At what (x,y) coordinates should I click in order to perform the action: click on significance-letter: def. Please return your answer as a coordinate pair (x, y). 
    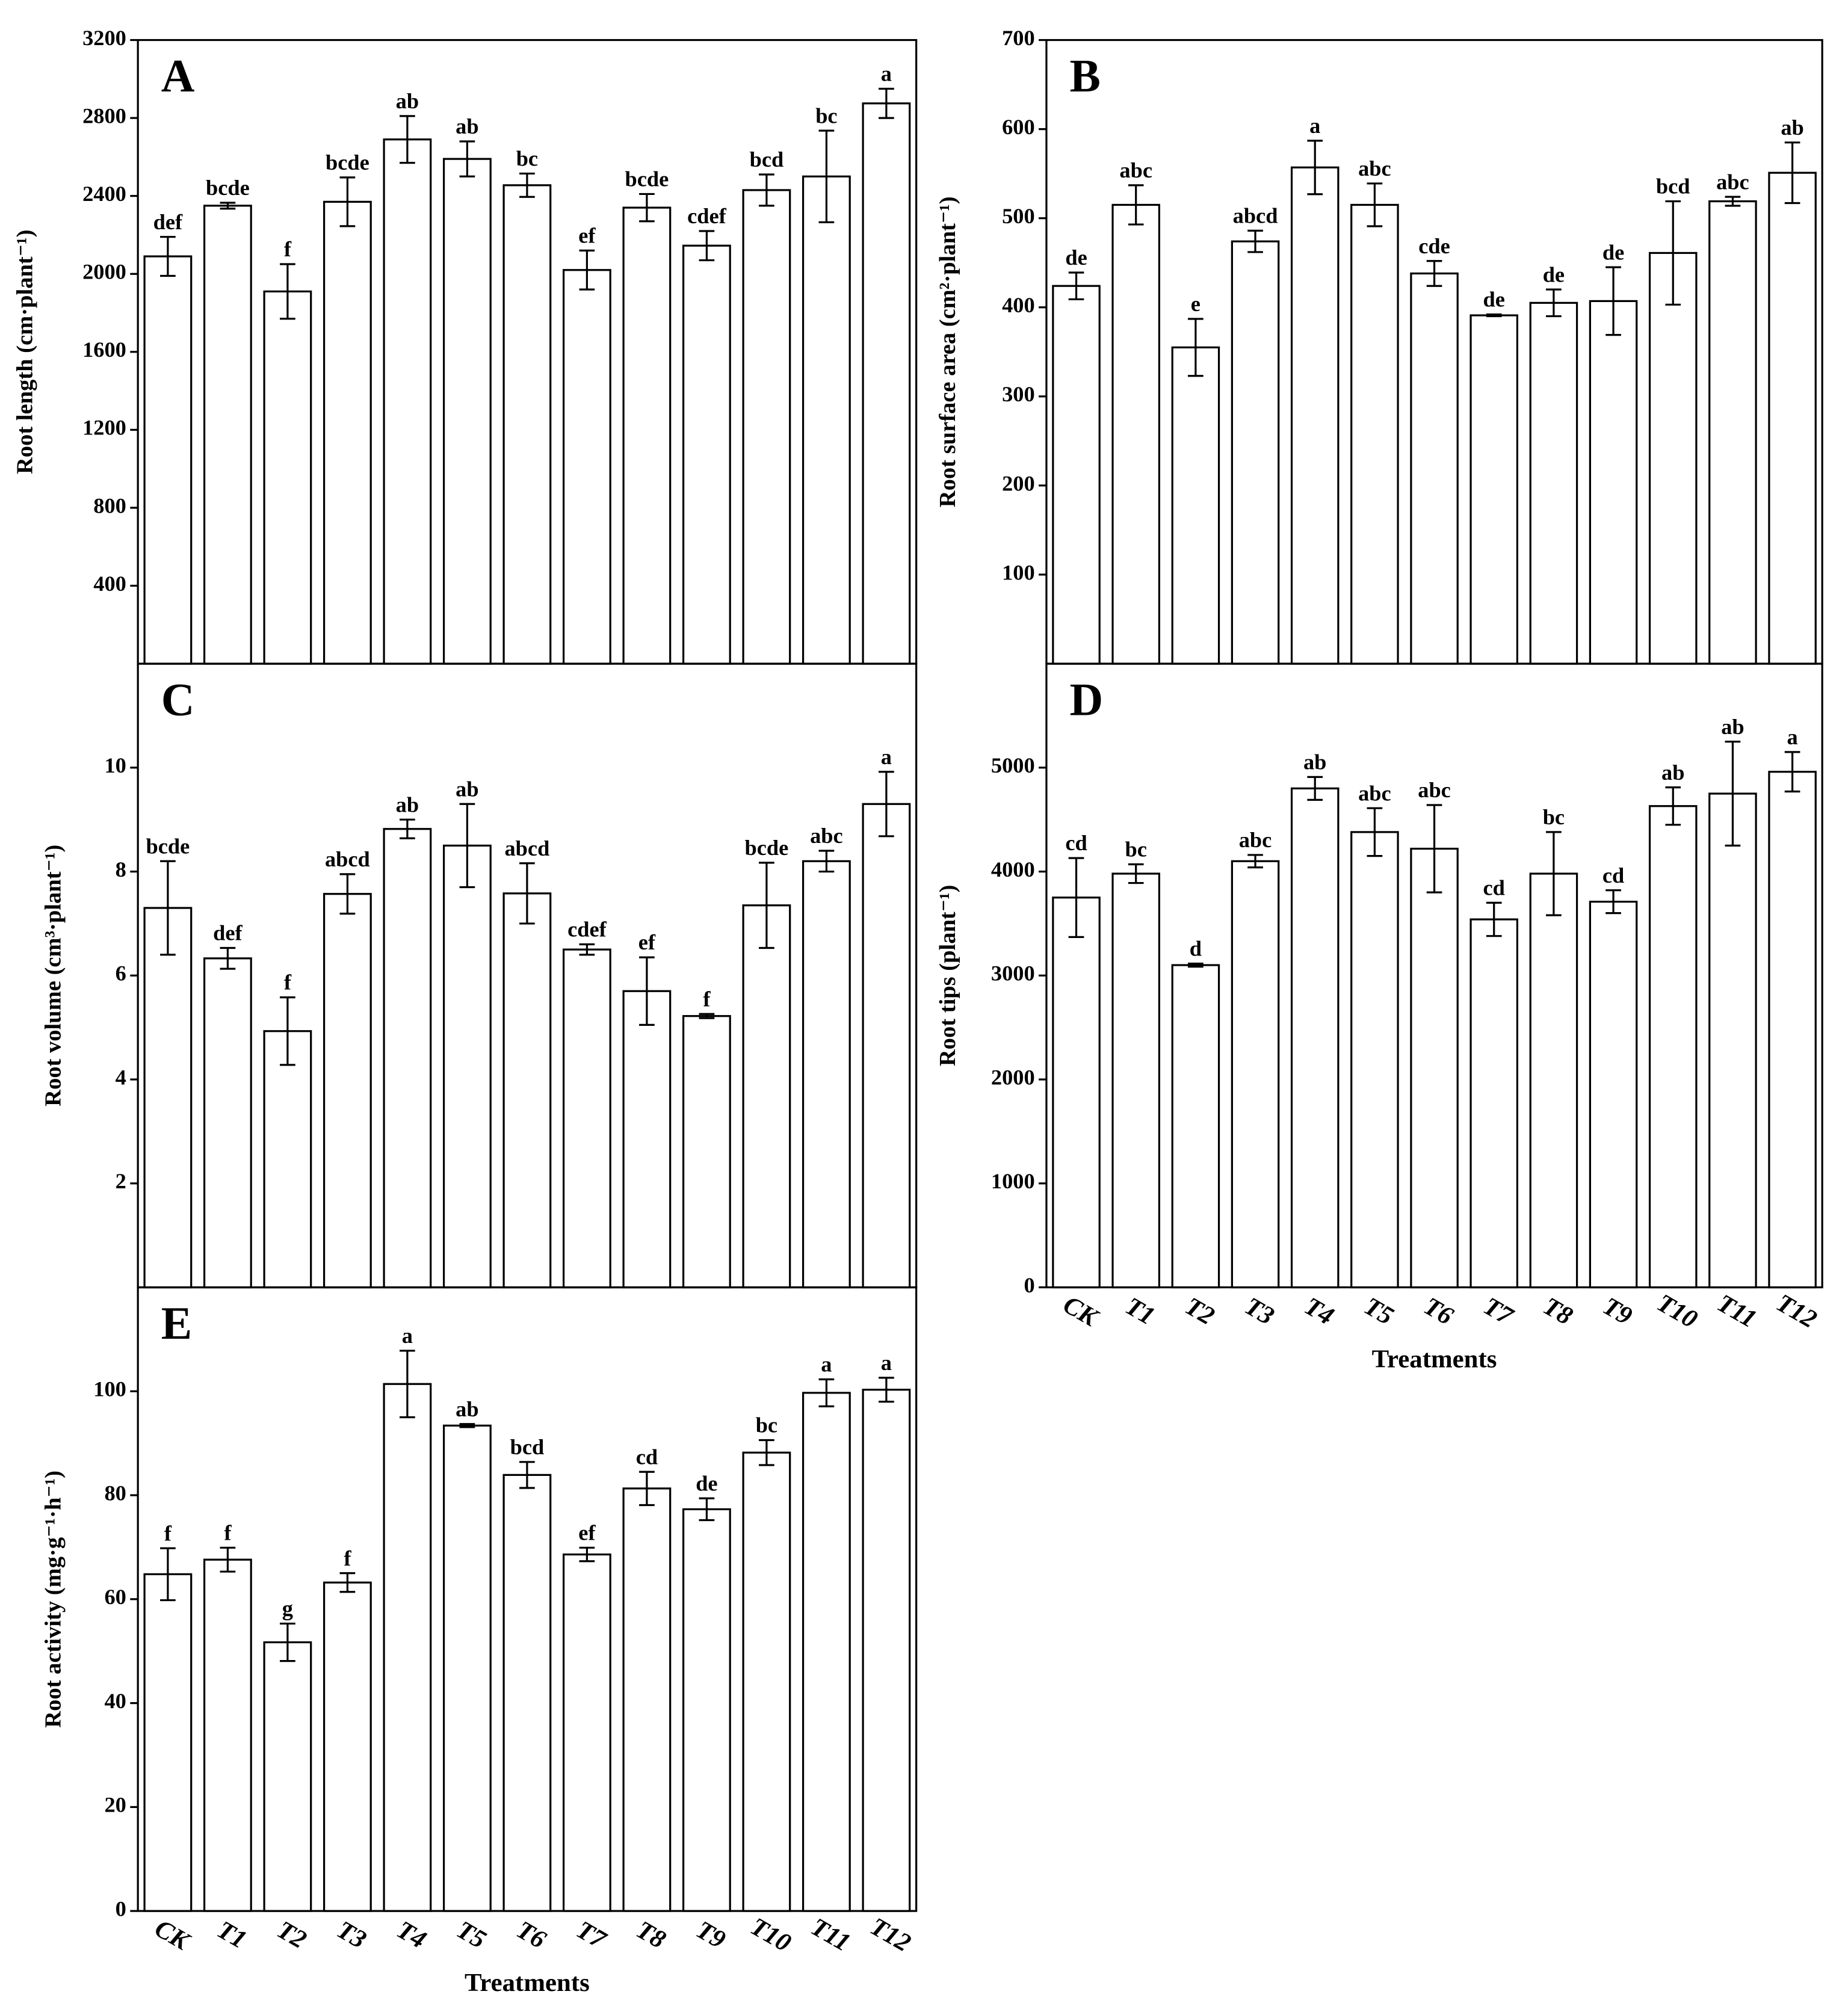
    Looking at the image, I should click on (168, 222).